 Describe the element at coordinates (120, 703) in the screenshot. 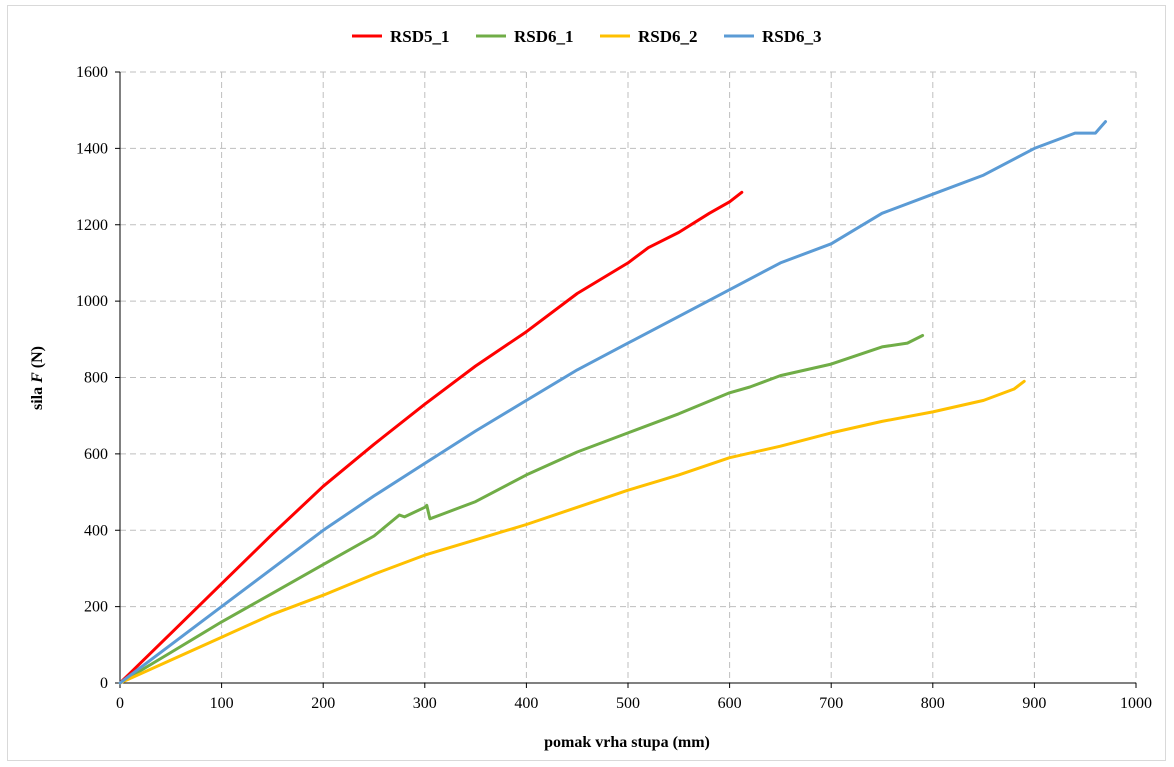

I see `x-tick-label: 0` at that location.